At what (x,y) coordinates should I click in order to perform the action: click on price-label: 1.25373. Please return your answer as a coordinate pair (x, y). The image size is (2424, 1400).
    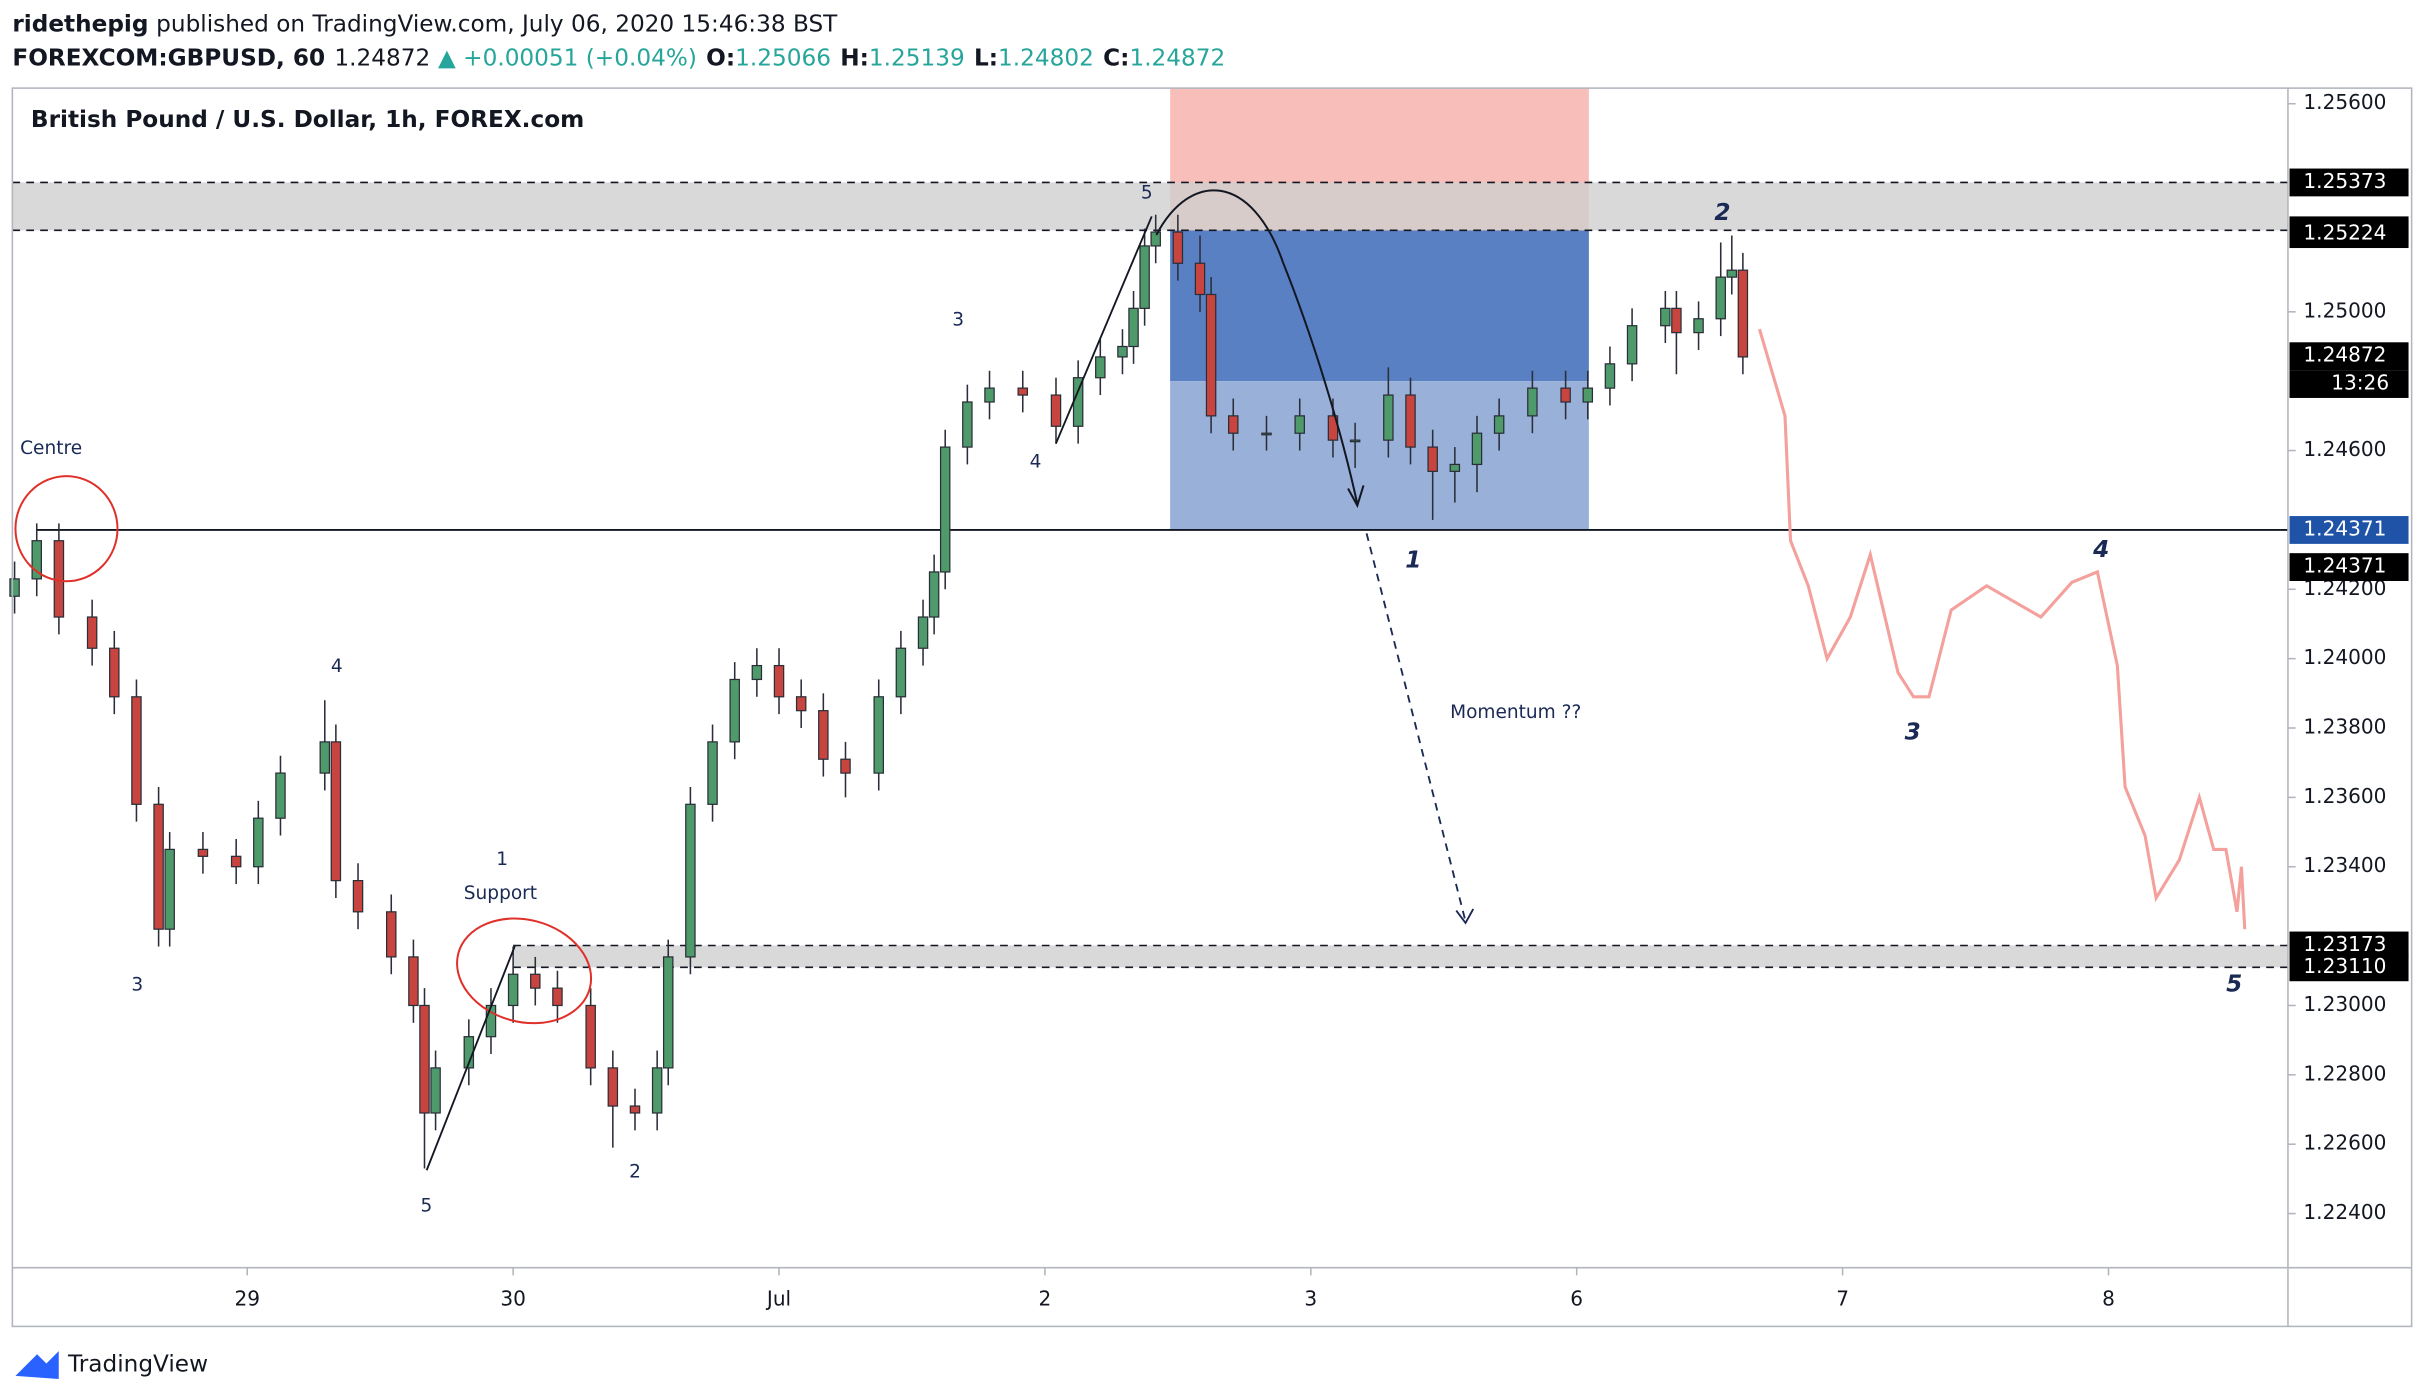
    Looking at the image, I should click on (2344, 181).